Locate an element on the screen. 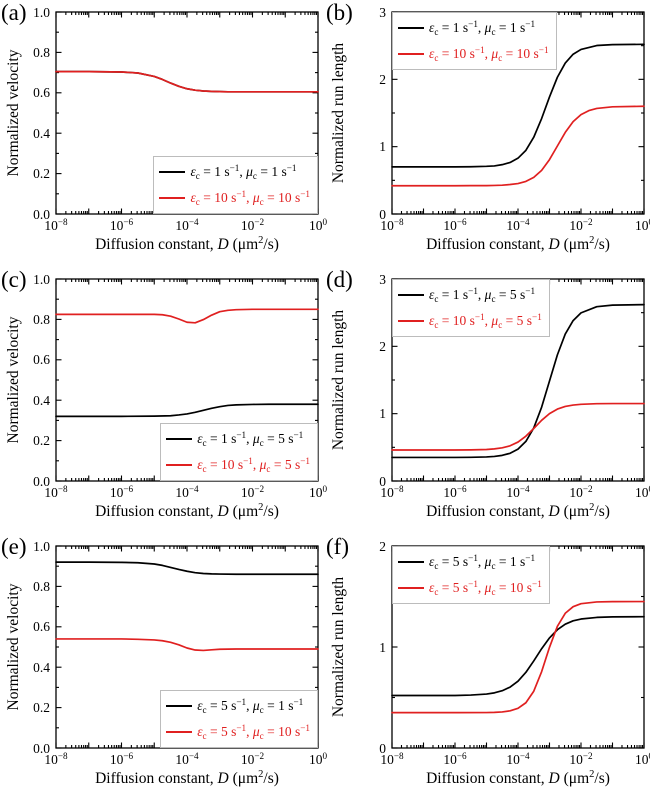 The width and height of the screenshot is (650, 800). label-run: (μm is located at coordinates (243, 511).